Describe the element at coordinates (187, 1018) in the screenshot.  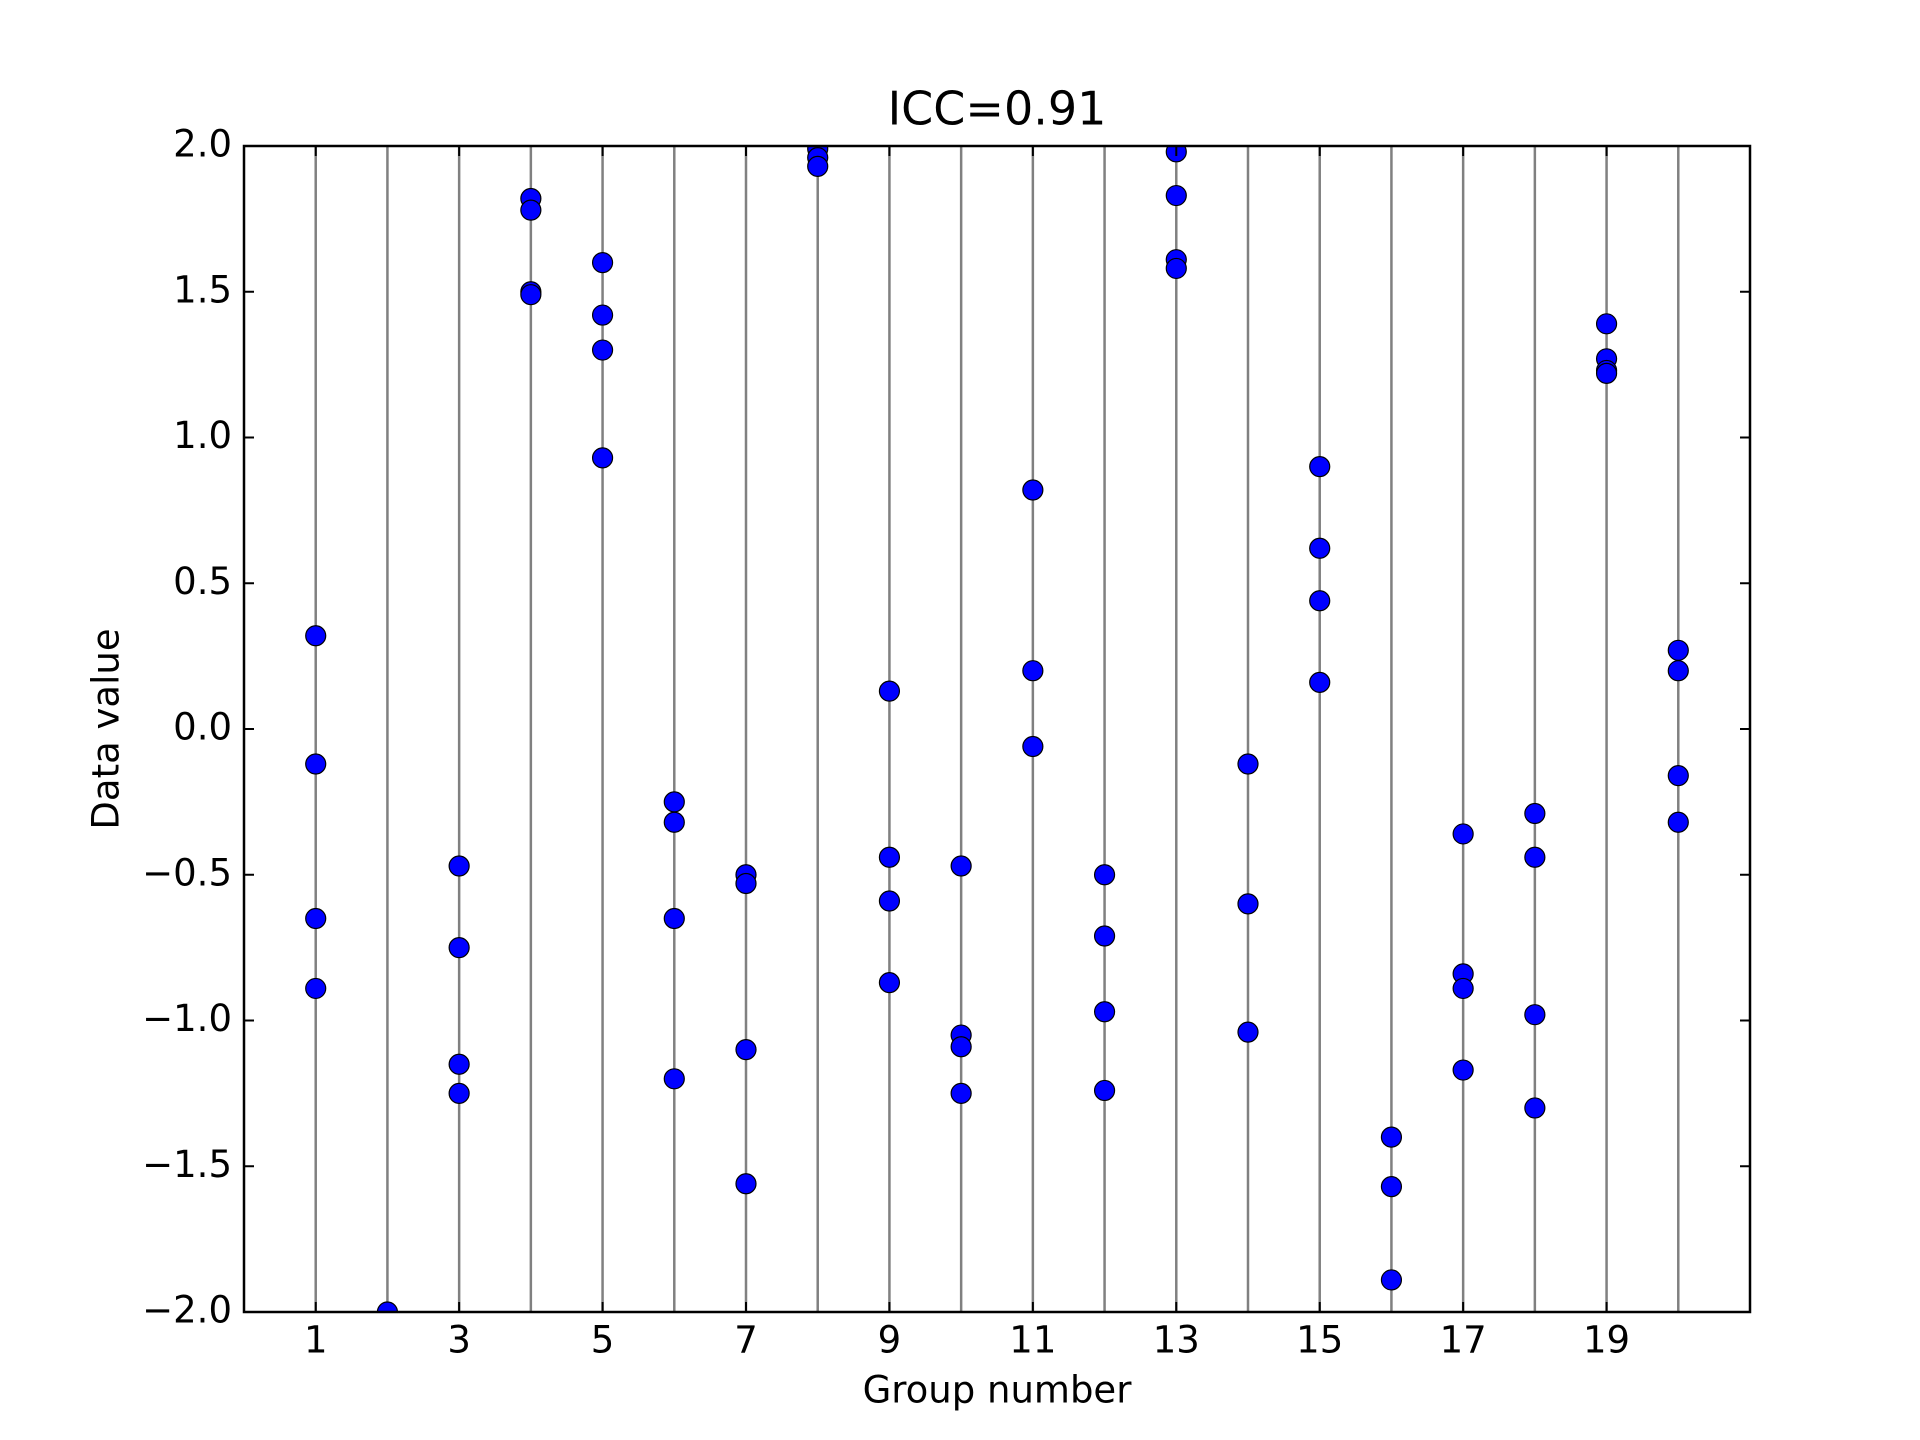
I see `y-tick-label: −1.0` at that location.